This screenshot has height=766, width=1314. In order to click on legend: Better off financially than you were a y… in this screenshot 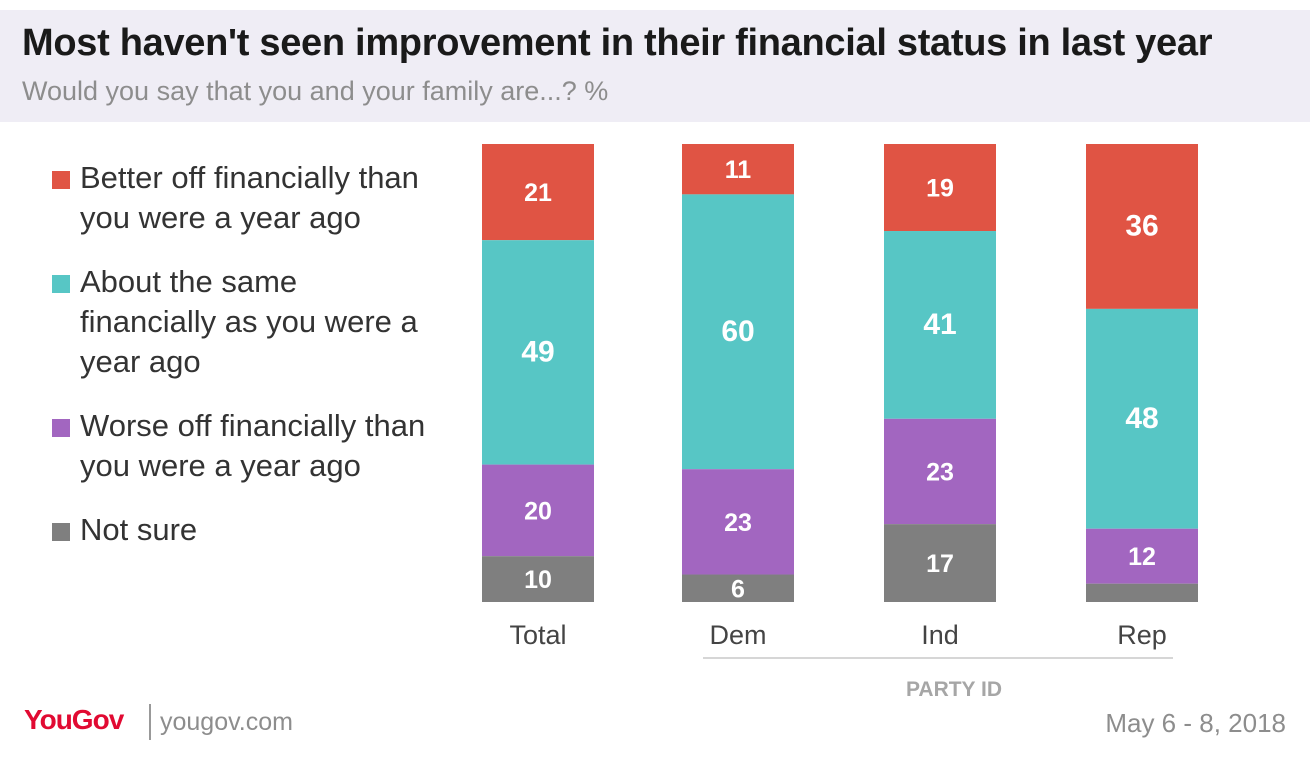, I will do `click(238, 354)`.